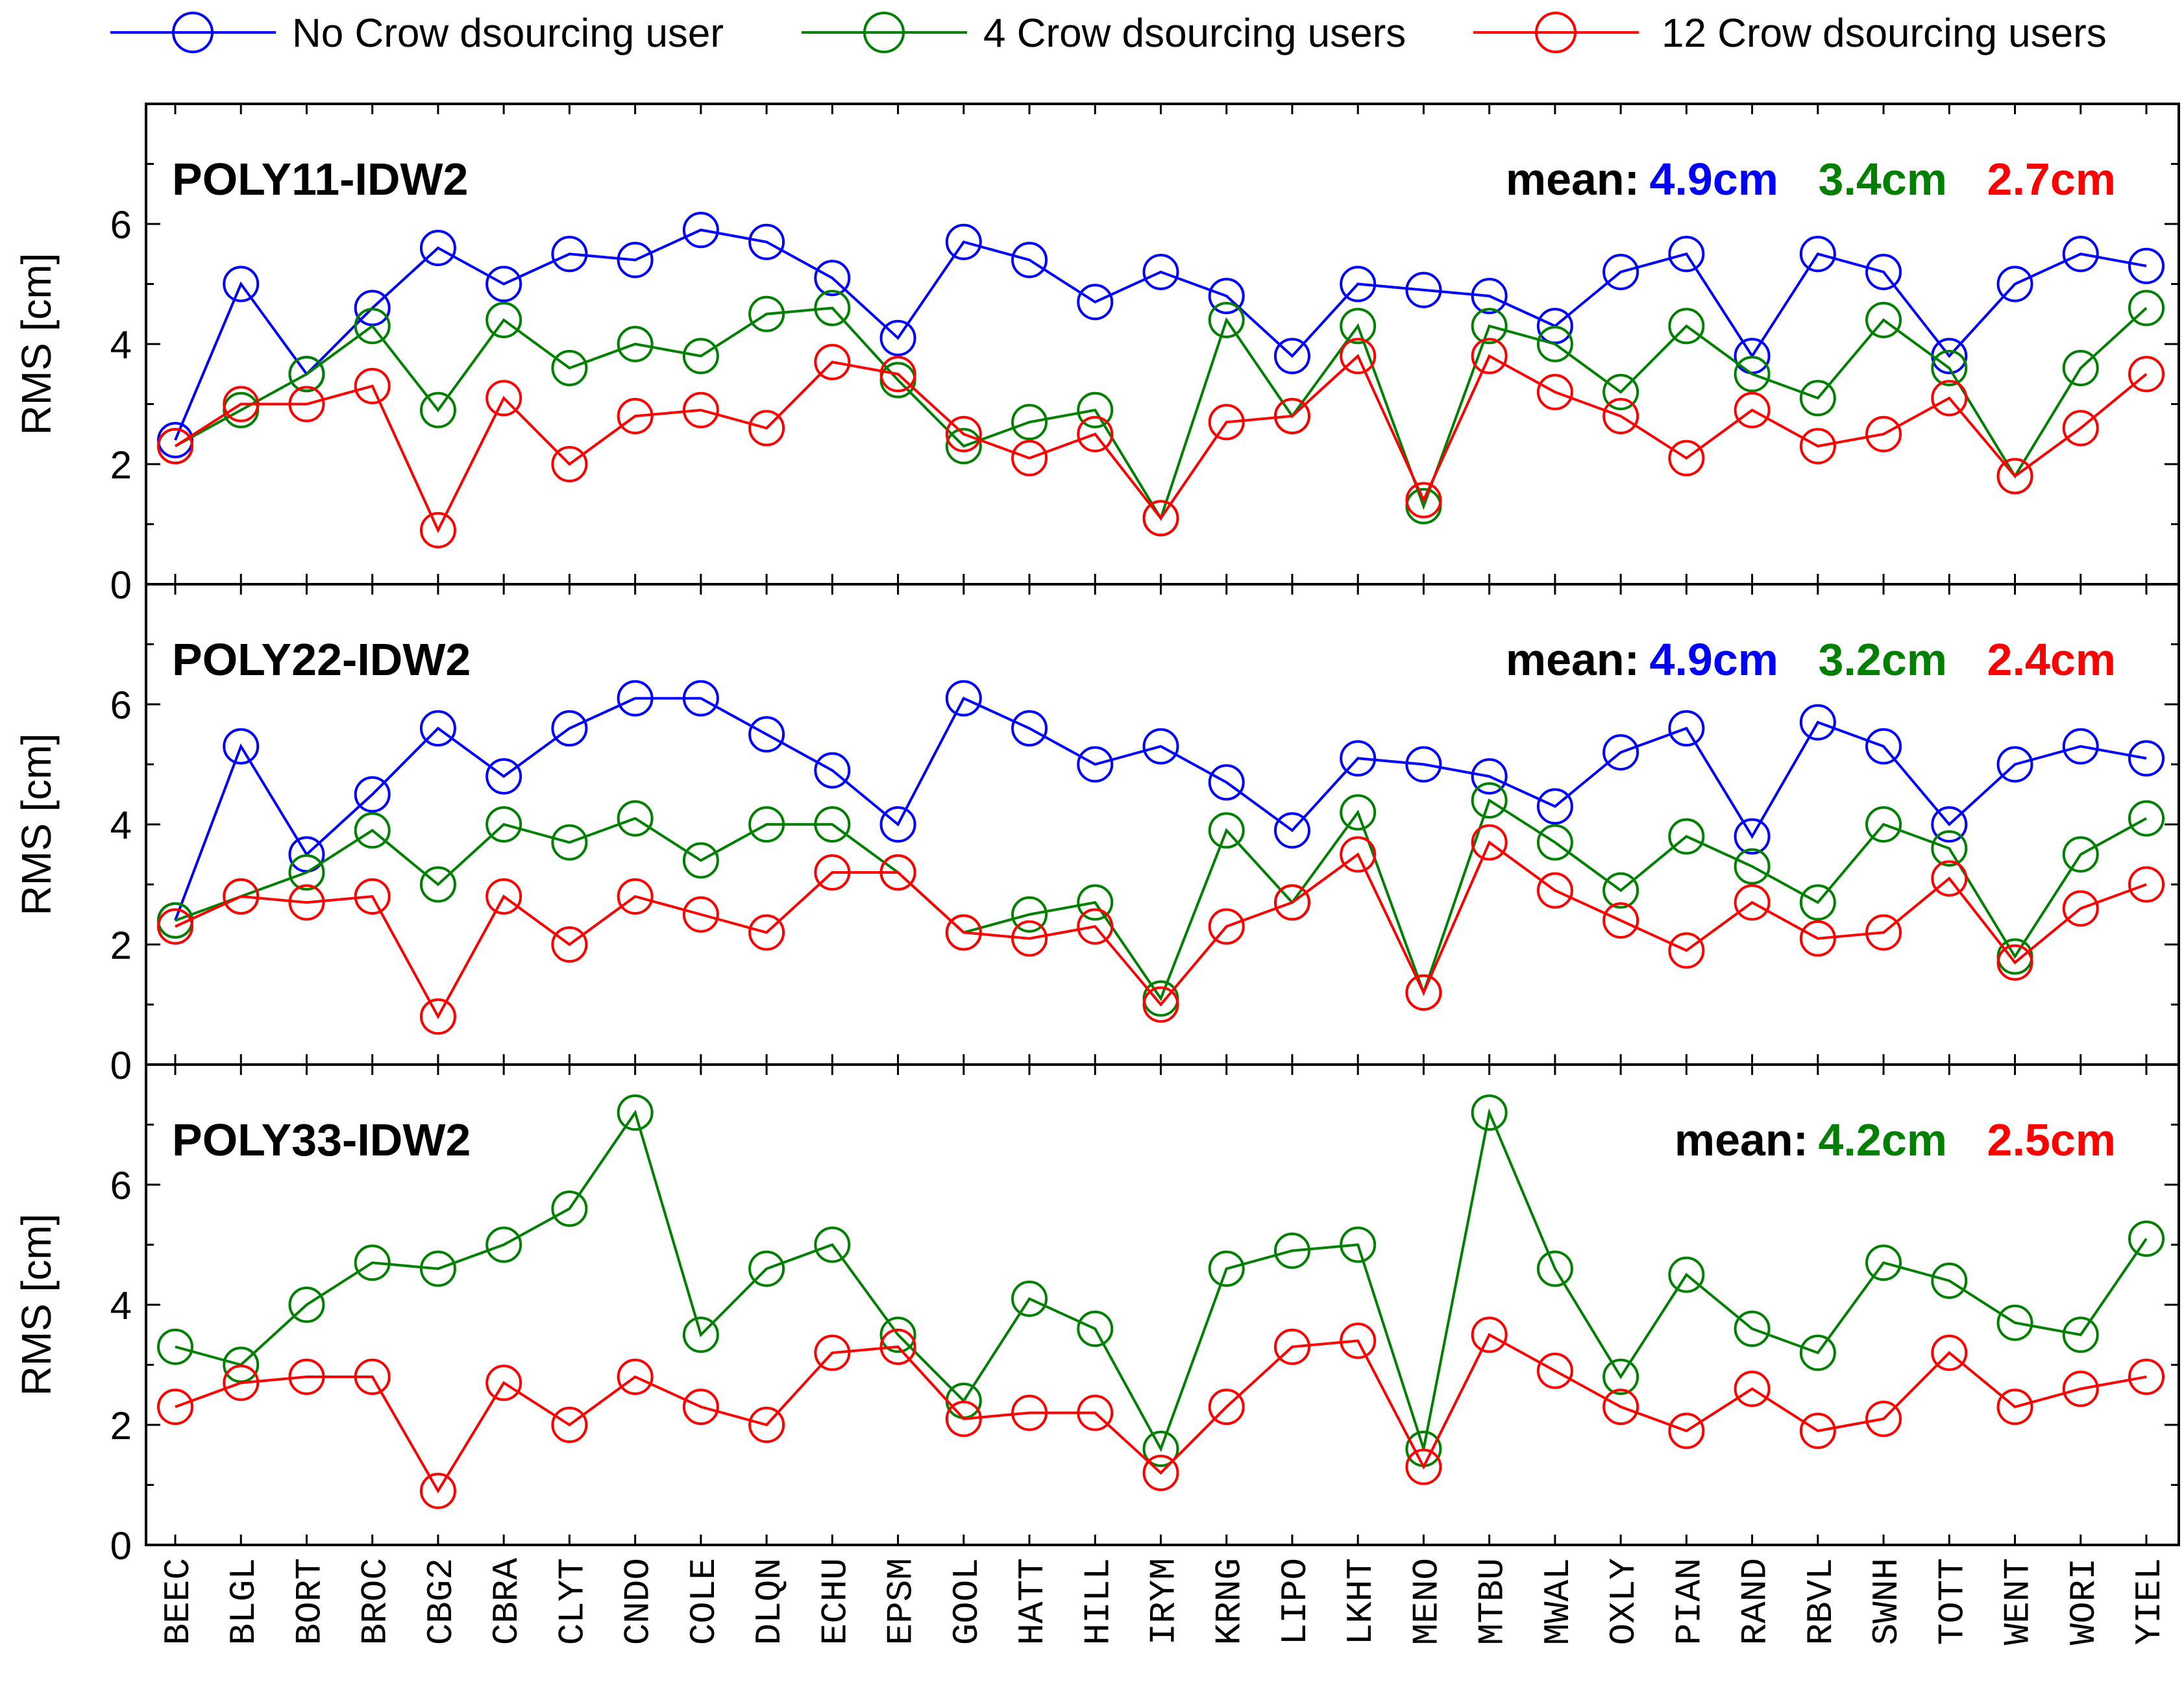  I want to click on series-0000ff, so click(1161, 809).